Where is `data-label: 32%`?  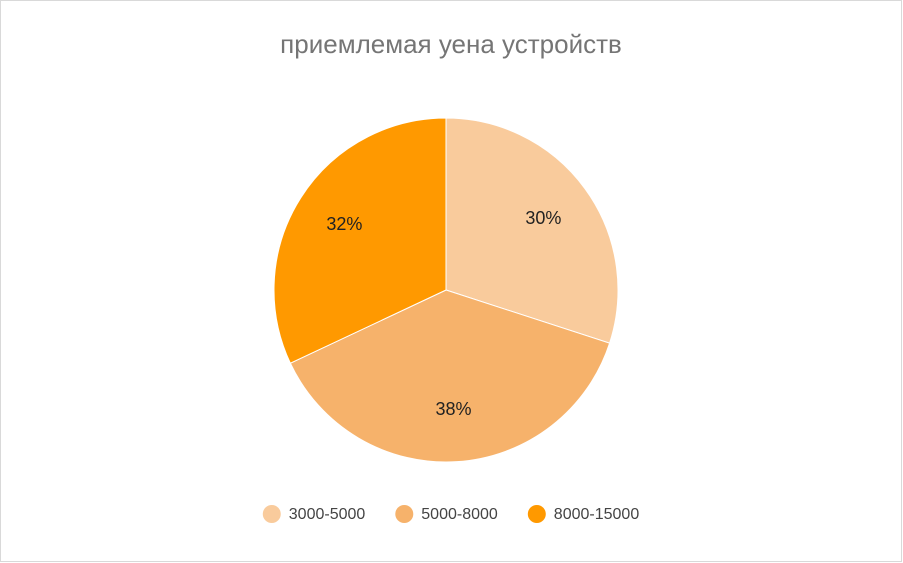
data-label: 32% is located at coordinates (344, 224).